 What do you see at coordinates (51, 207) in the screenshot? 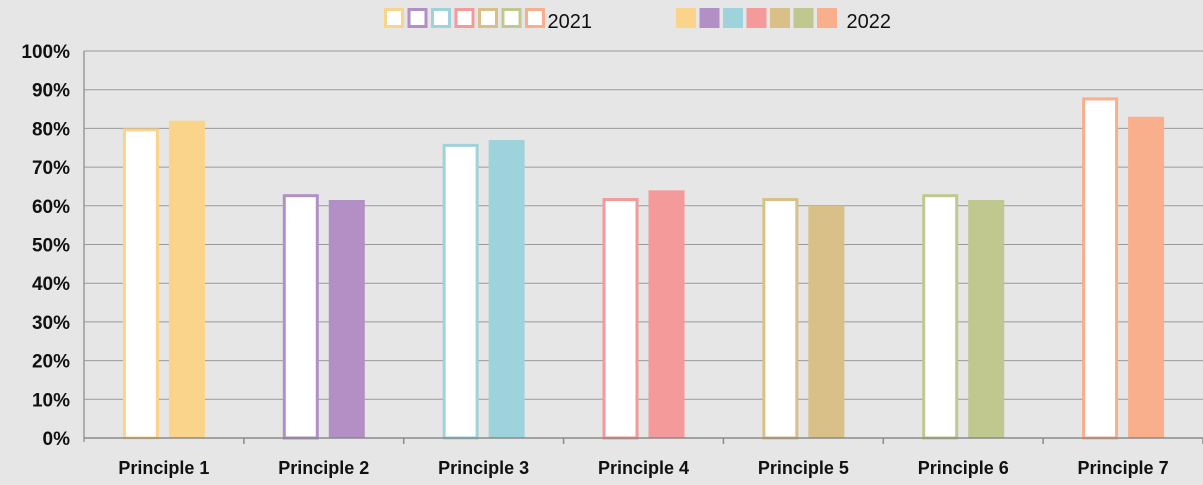
I see `y-tick-label: 60%` at bounding box center [51, 207].